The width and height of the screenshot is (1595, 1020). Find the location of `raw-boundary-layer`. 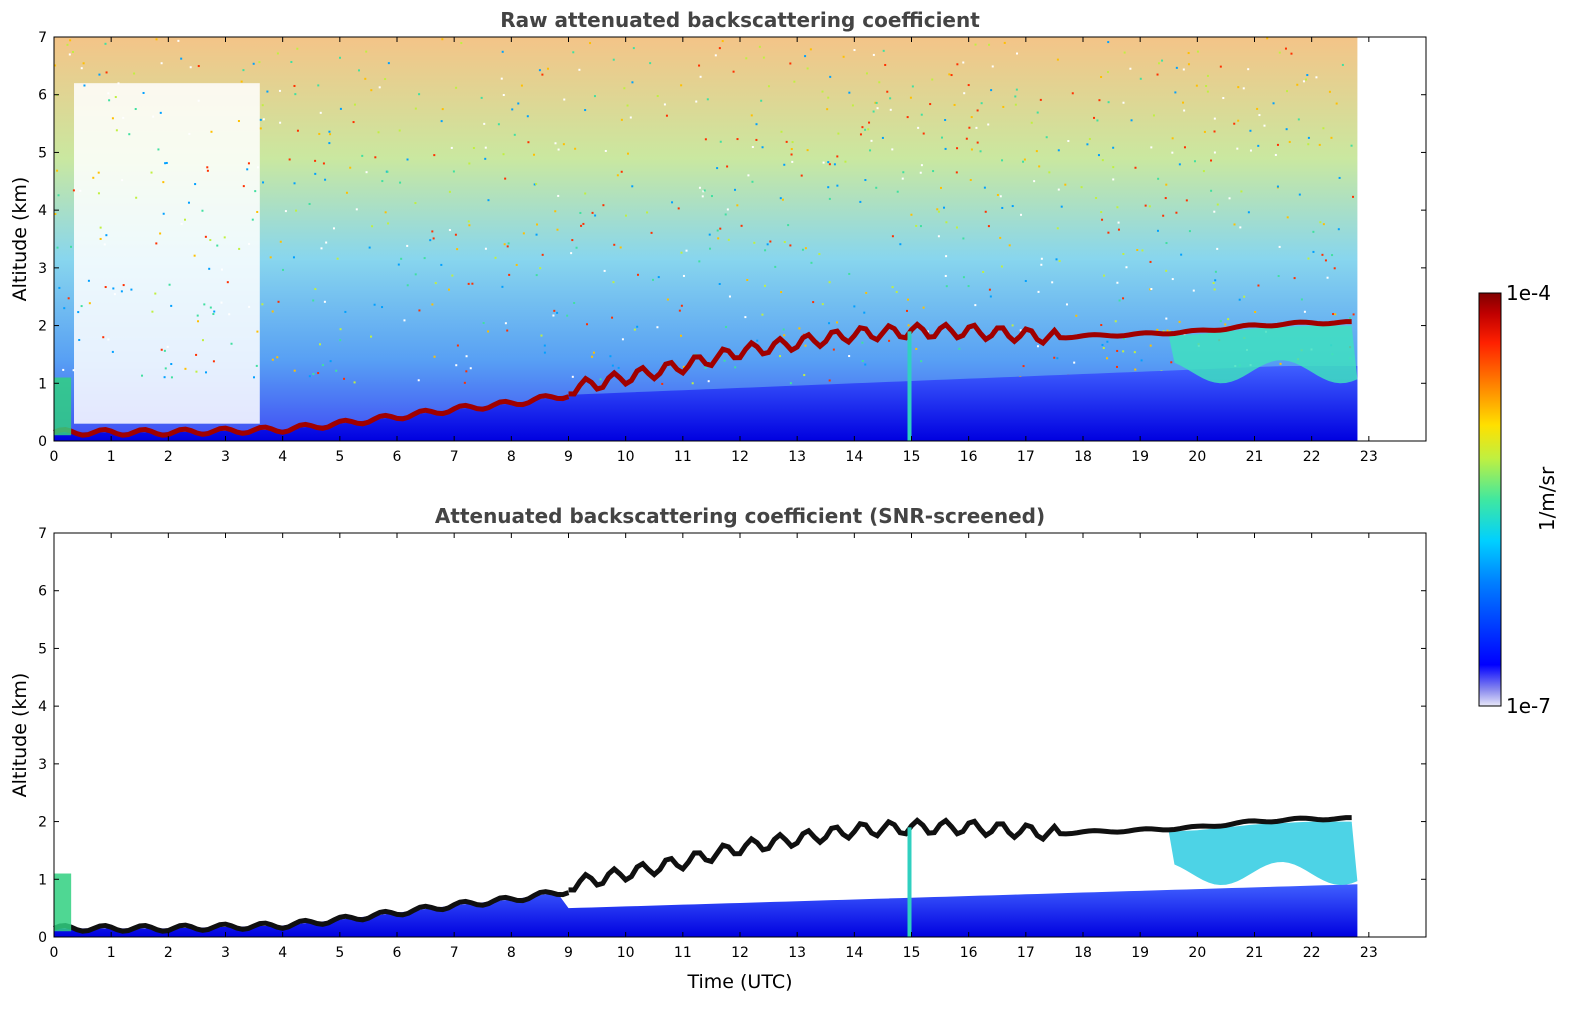

raw-boundary-layer is located at coordinates (706, 403).